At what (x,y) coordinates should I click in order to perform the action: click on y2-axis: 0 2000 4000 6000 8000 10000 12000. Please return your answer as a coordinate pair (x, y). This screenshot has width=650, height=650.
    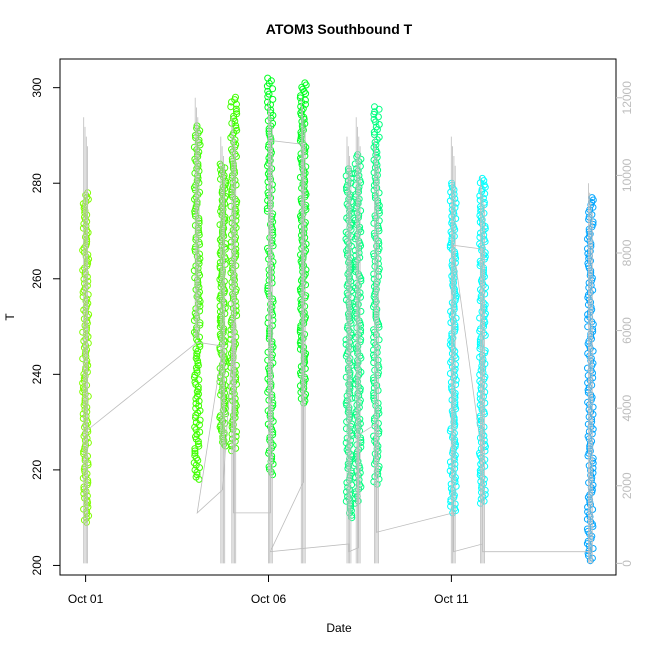
    Looking at the image, I should click on (625, 324).